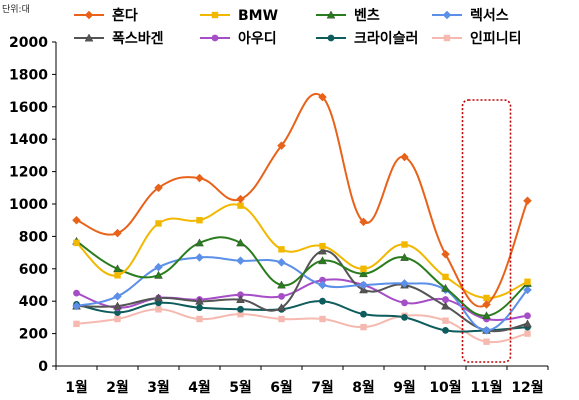 This screenshot has width=579, height=400. I want to click on y-tick-label: 200, so click(33, 335).